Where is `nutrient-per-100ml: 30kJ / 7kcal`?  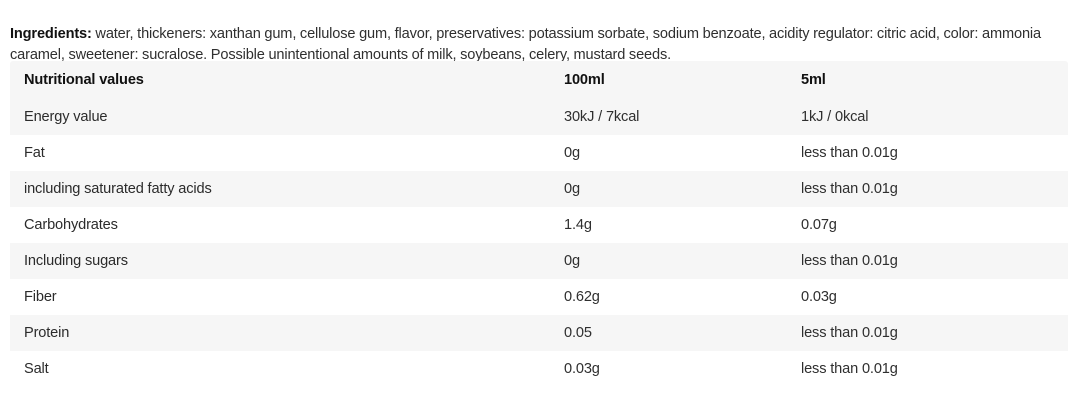
nutrient-per-100ml: 30kJ / 7kcal is located at coordinates (668, 117).